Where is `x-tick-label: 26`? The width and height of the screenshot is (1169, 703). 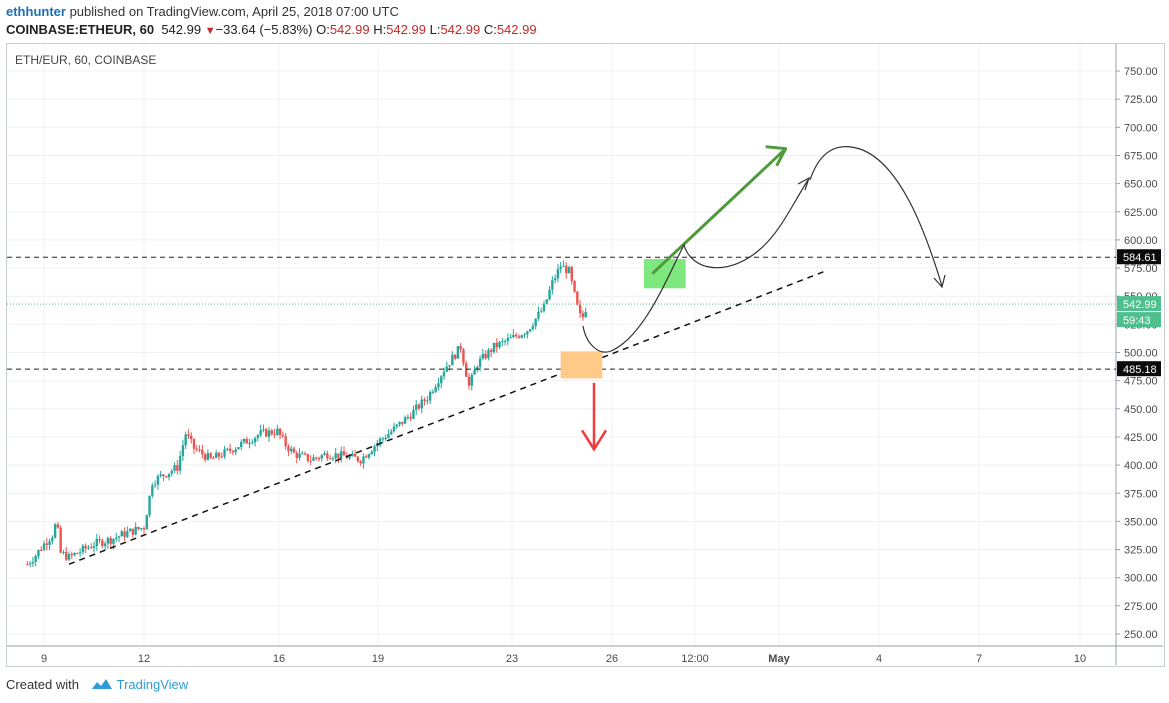 x-tick-label: 26 is located at coordinates (612, 659).